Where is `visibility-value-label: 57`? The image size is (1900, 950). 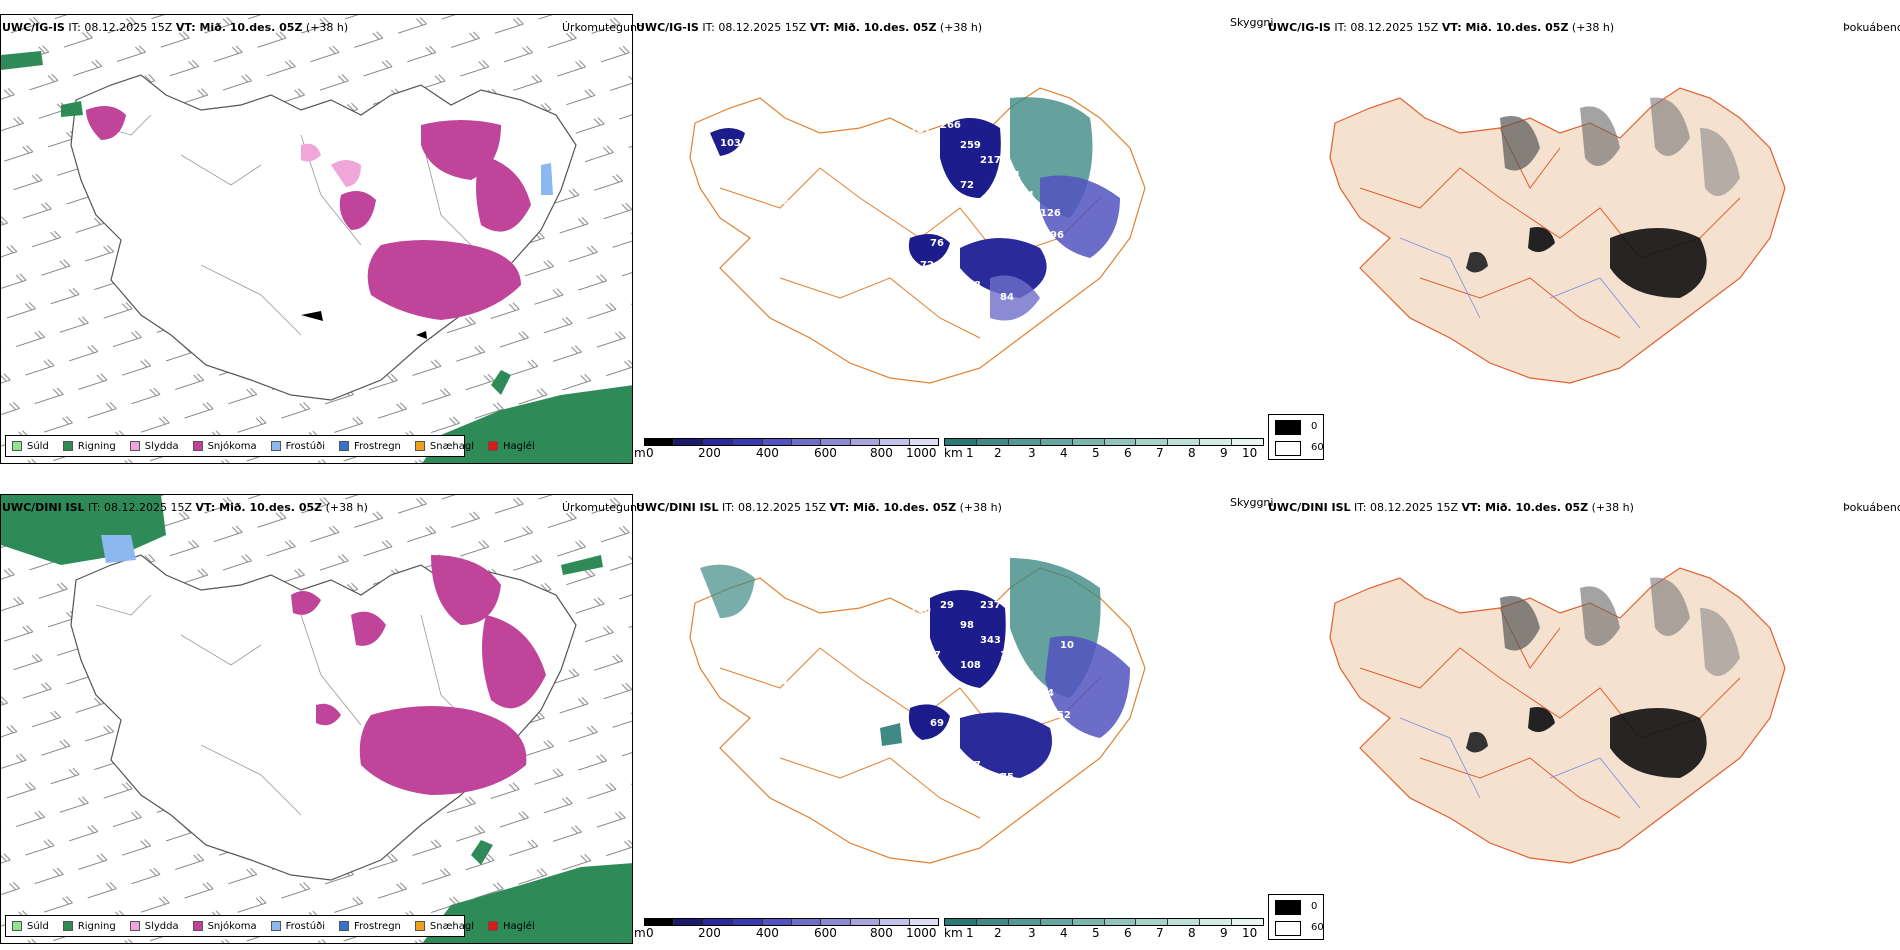 visibility-value-label: 57 is located at coordinates (782, 681).